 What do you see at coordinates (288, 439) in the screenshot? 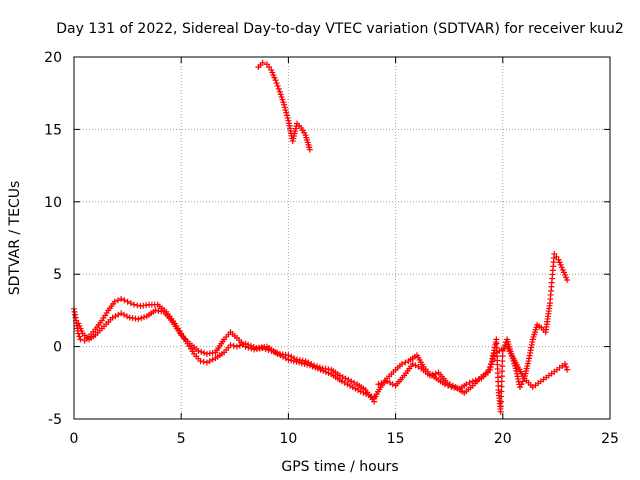
I see `x-tick-label: 10` at bounding box center [288, 439].